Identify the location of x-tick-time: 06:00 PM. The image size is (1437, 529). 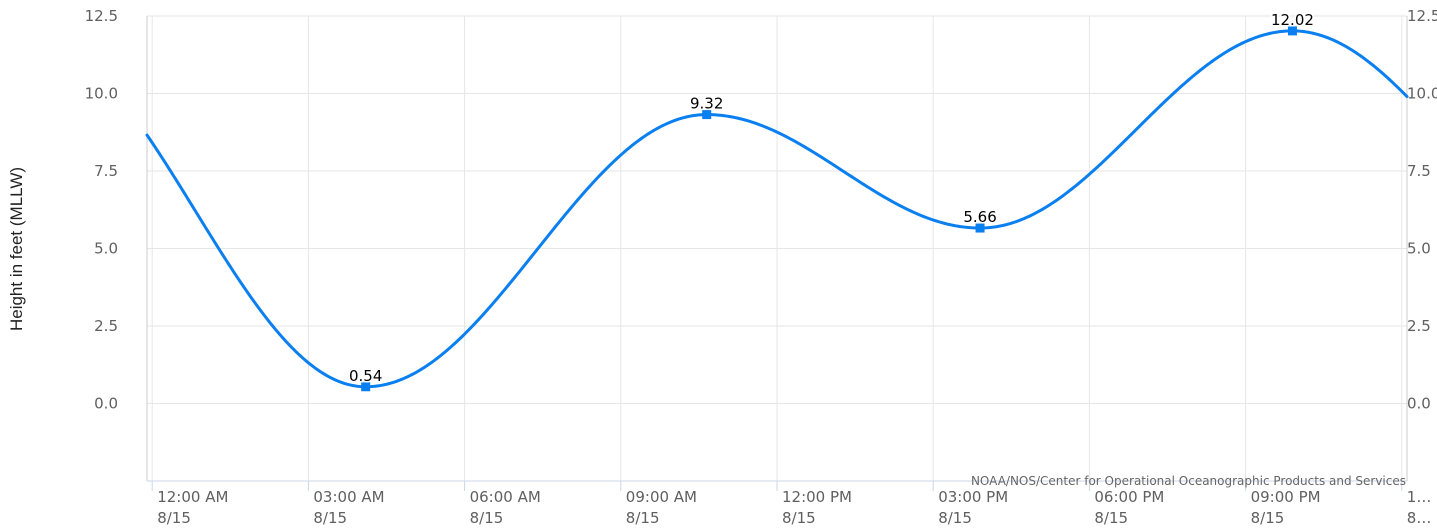
(1129, 497).